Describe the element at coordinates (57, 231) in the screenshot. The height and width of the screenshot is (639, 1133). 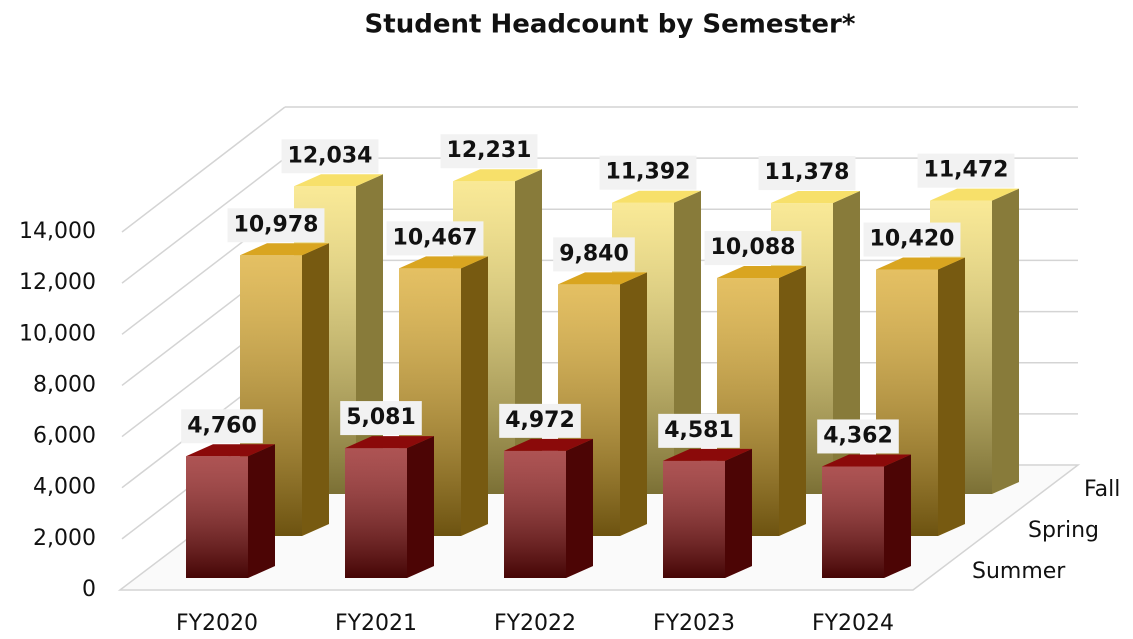
I see `y-tick-label: 14,000` at that location.